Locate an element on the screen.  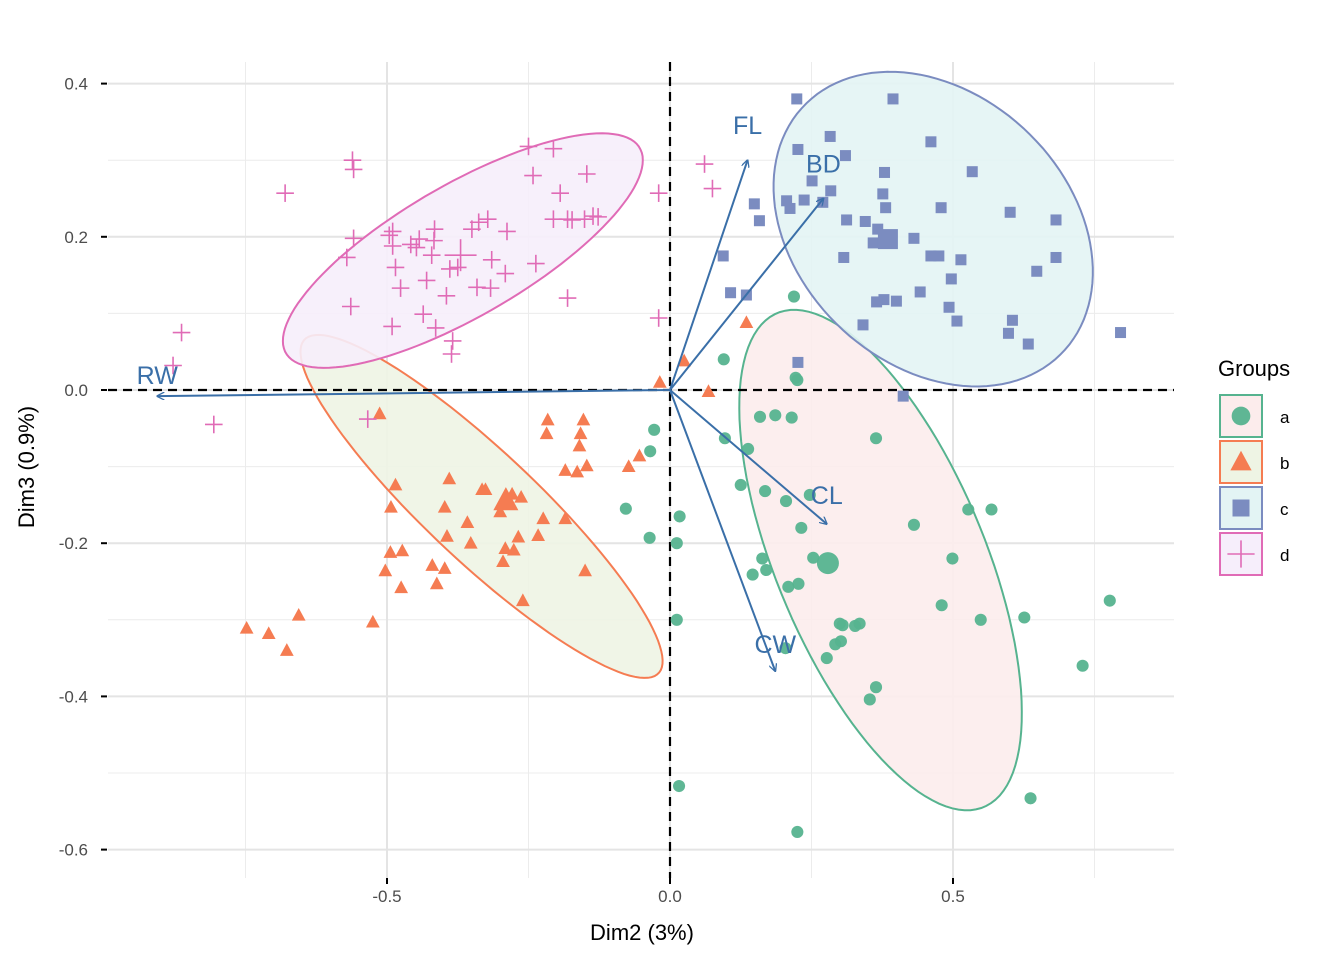
arrow-label-CW: CW is located at coordinates (775, 645).